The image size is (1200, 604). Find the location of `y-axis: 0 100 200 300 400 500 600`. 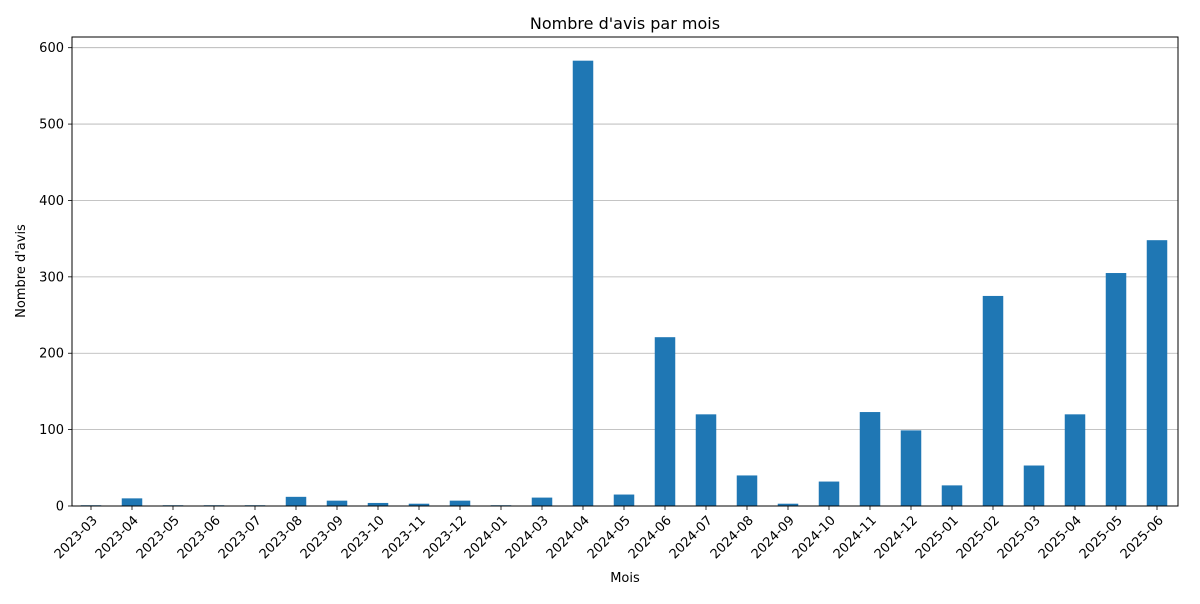

y-axis: 0 100 200 300 400 500 600 is located at coordinates (55, 278).